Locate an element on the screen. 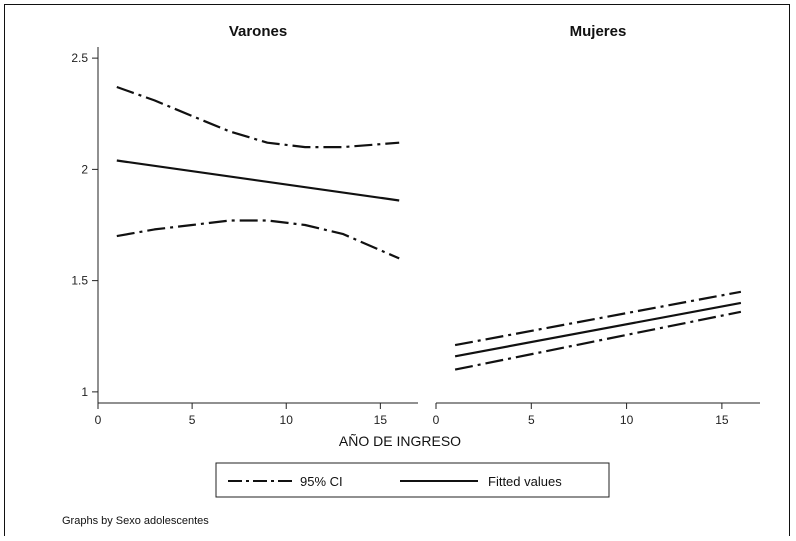 The image size is (796, 541). x-axis-label: AÑO DE INGRESO is located at coordinates (400, 441).